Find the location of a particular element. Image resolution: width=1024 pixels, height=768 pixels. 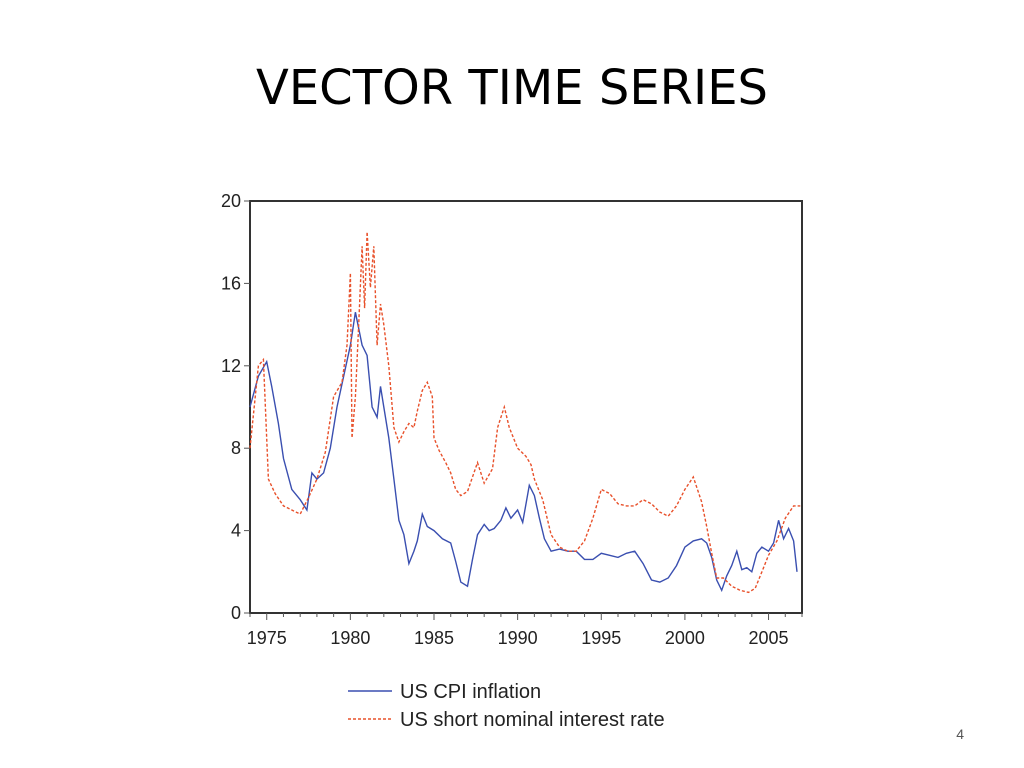

slide-title: VECTOR TIME SERIES is located at coordinates (512, 88).